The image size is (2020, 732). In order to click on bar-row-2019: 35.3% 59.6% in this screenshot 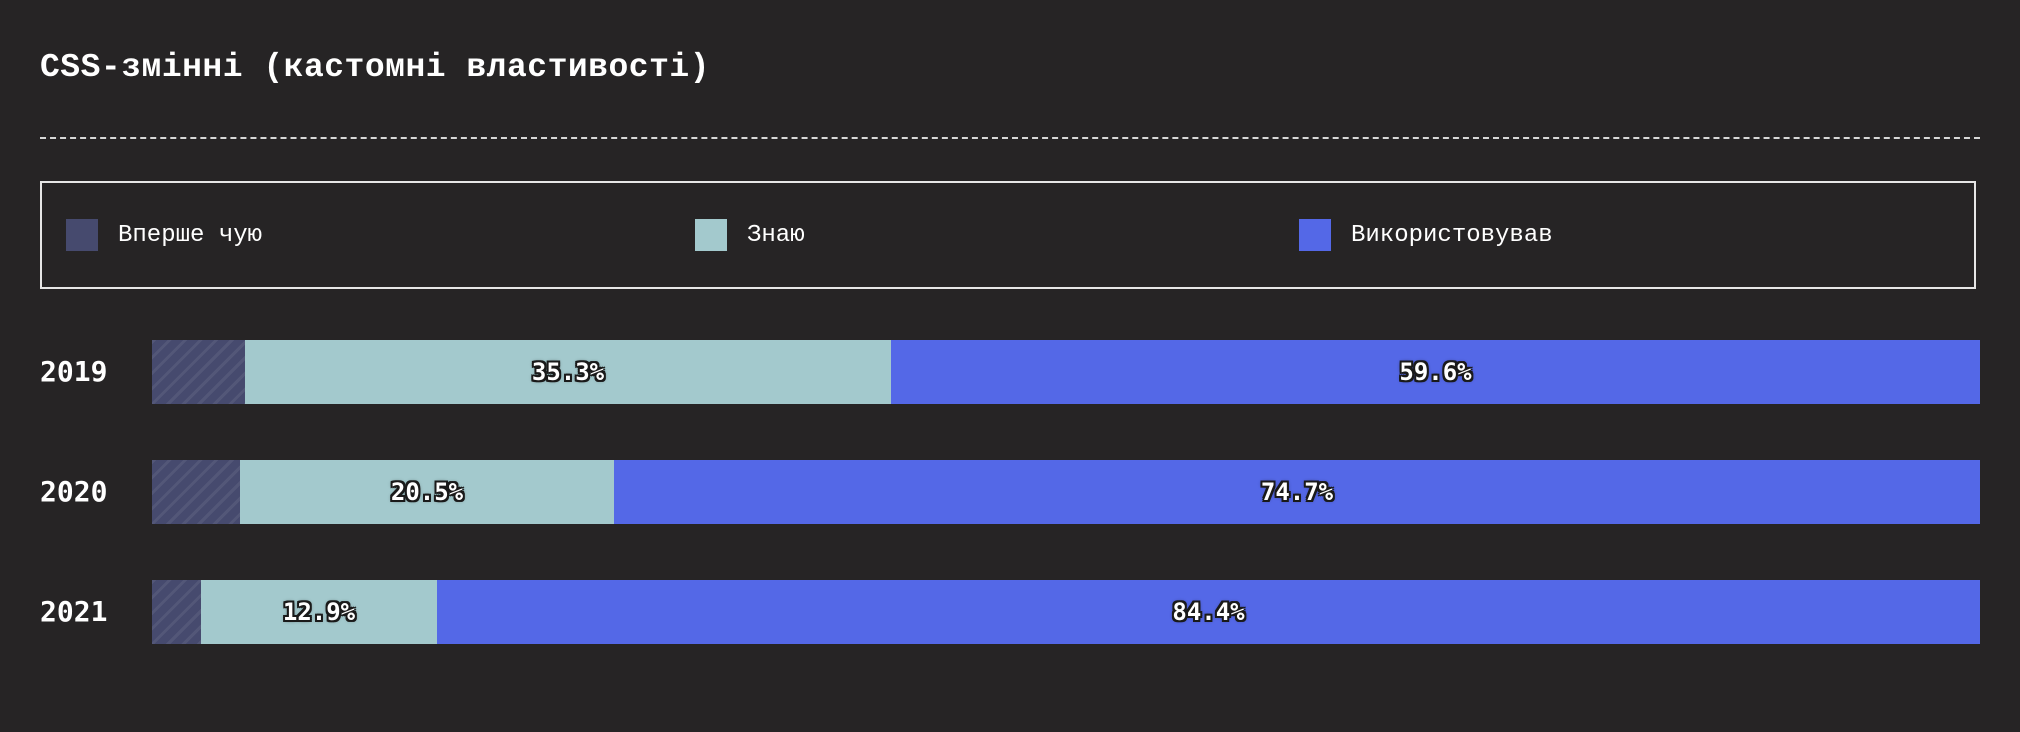, I will do `click(1066, 372)`.